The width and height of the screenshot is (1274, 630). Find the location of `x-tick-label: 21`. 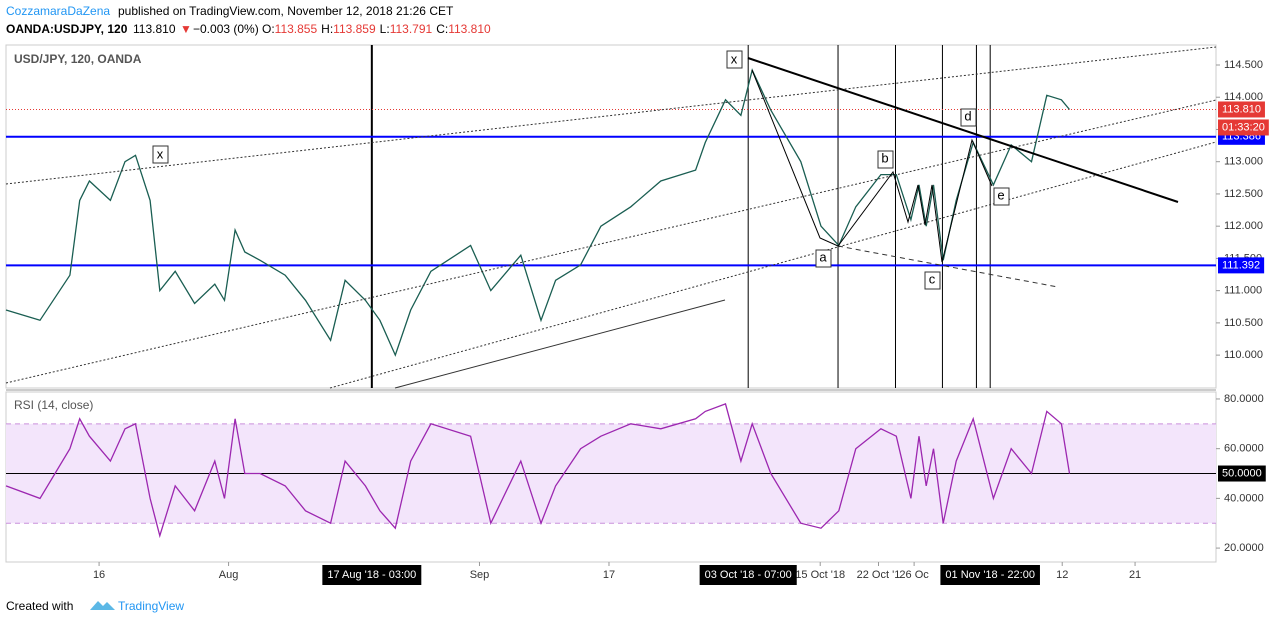

x-tick-label: 21 is located at coordinates (1135, 575).